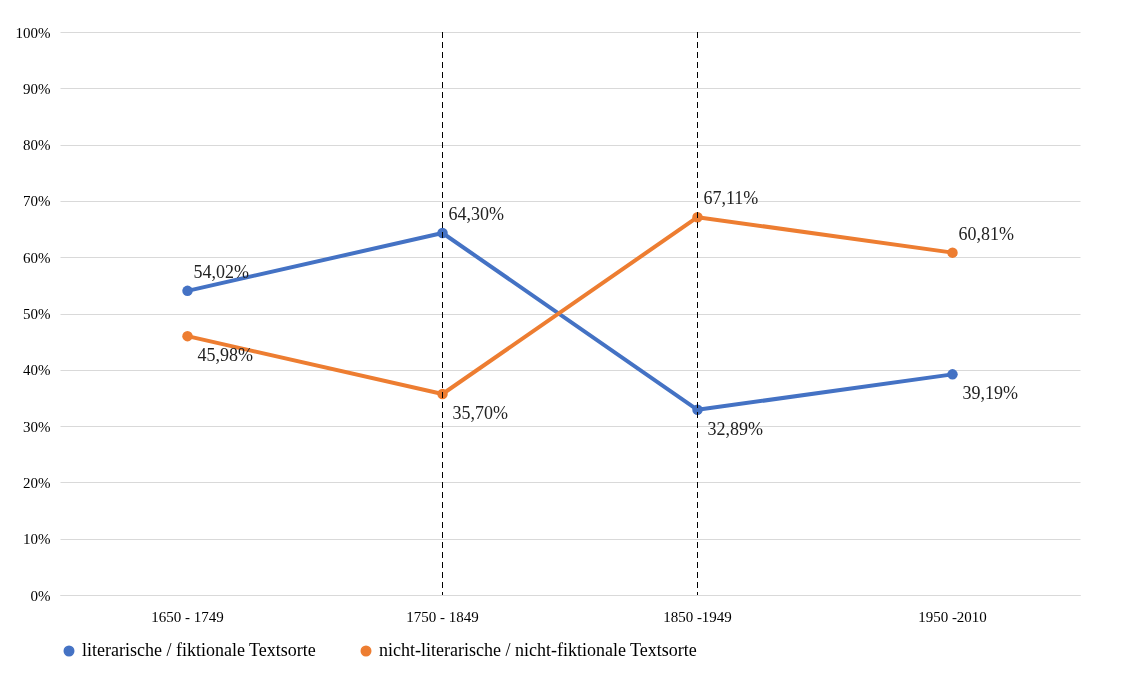 This screenshot has width=1136, height=695. Describe the element at coordinates (33, 32) in the screenshot. I see `y-tick-label: 100%` at that location.